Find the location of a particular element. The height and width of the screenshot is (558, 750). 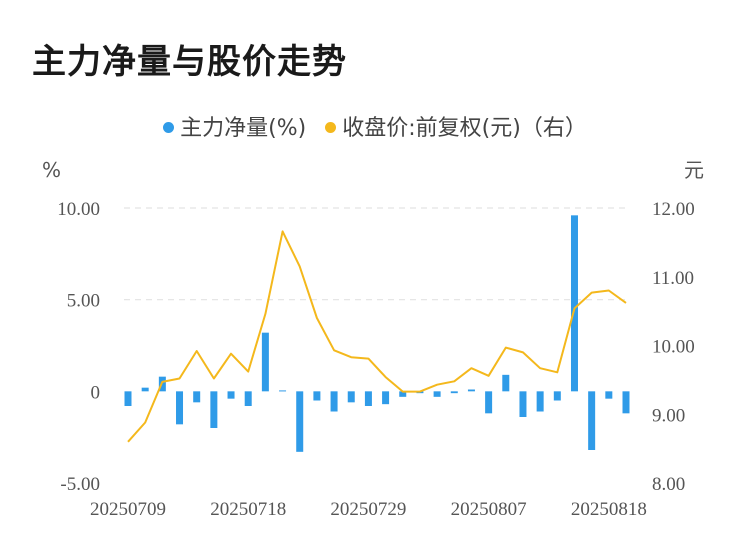

legend-item-net-flow: 主力净量(%) is located at coordinates (234, 126).